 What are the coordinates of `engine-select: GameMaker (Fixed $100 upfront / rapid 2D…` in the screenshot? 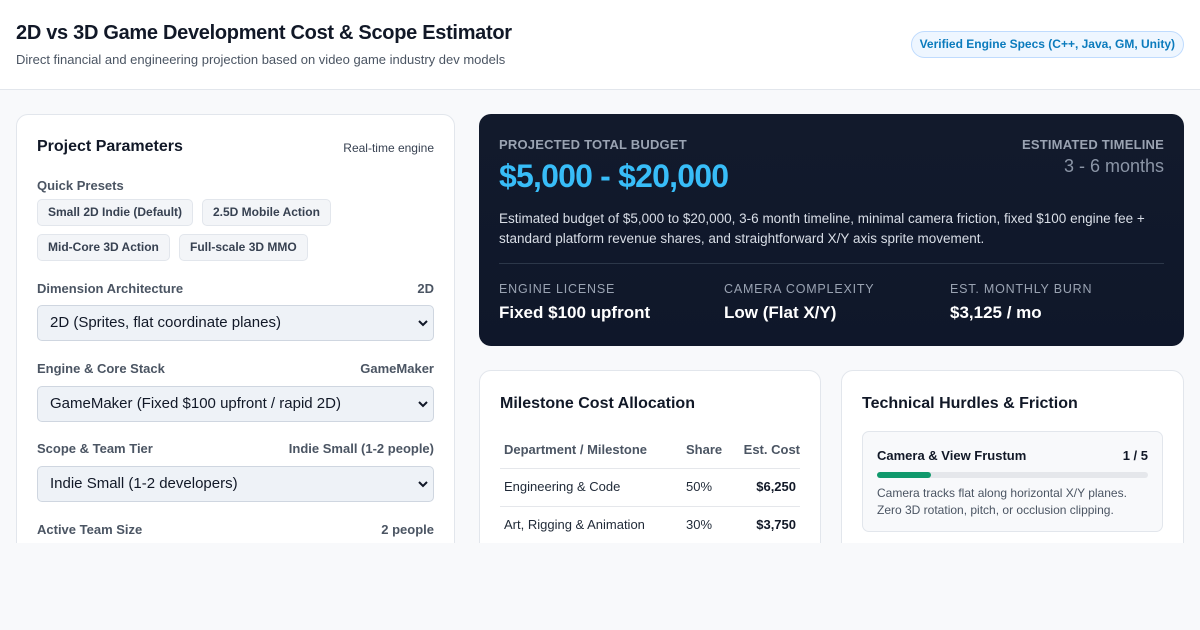 It's located at (235, 404).